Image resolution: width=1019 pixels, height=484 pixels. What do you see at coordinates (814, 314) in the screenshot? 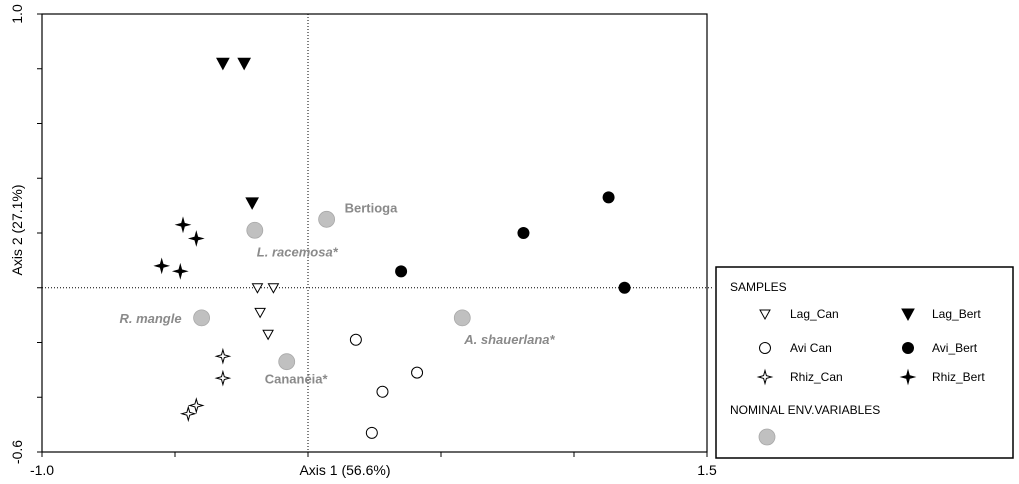
I see `legend-label: Lag_Can` at bounding box center [814, 314].